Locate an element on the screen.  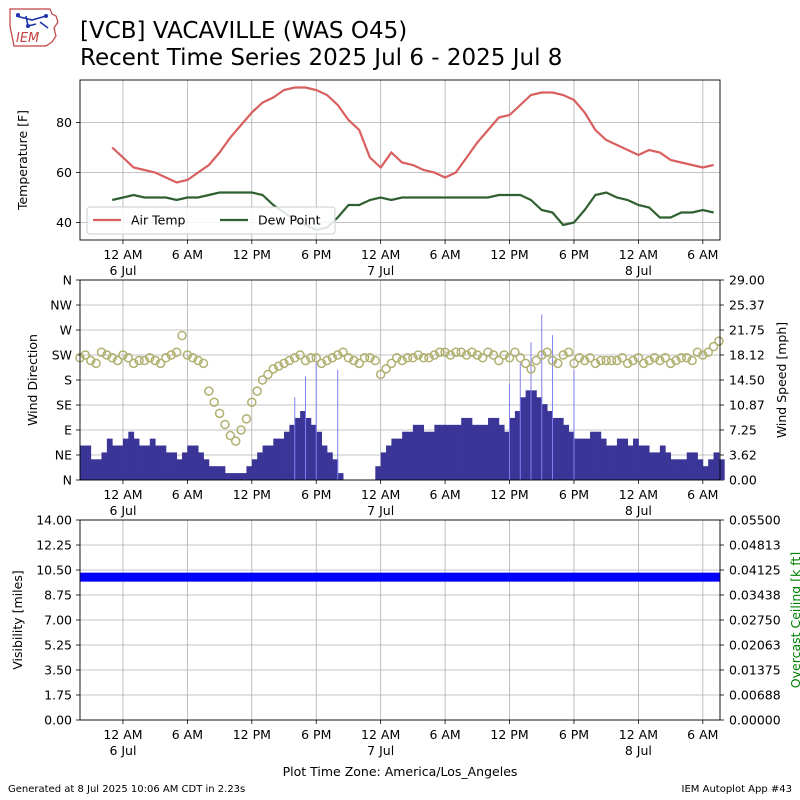
x-date-label: 6 Jul is located at coordinates (122, 750).